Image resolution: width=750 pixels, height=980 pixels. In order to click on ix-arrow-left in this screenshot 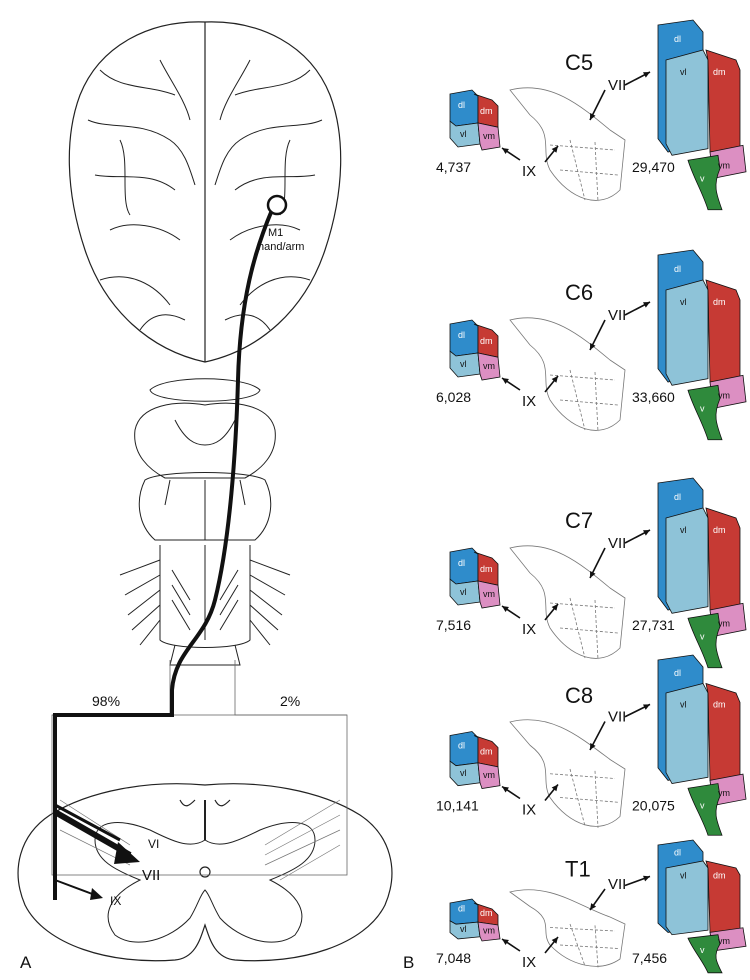, I will do `click(511, 154)`.